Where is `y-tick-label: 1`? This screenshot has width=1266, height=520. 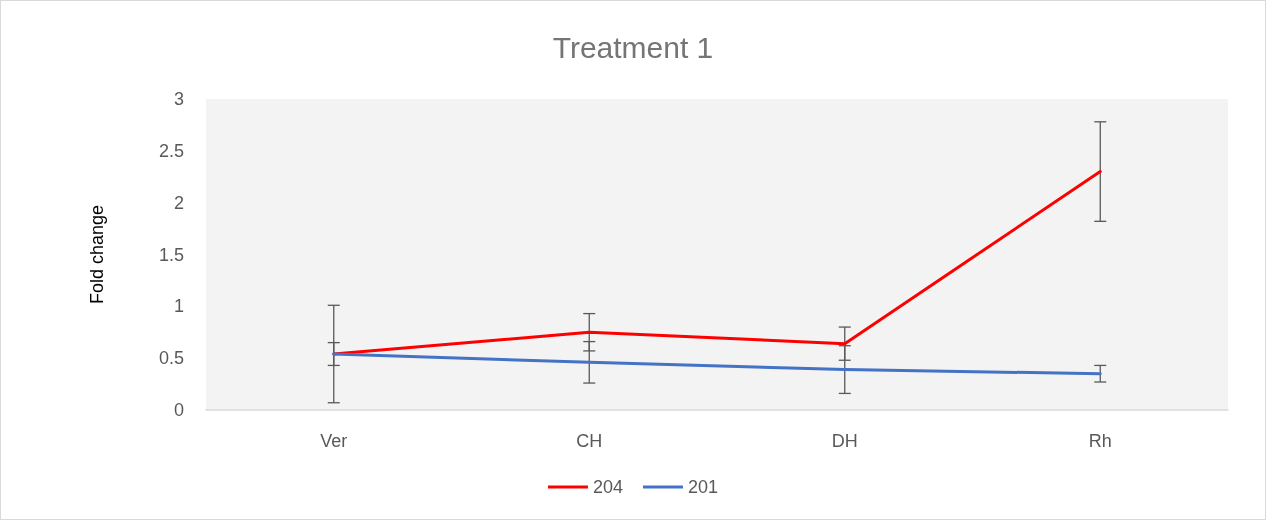
y-tick-label: 1 is located at coordinates (178, 306).